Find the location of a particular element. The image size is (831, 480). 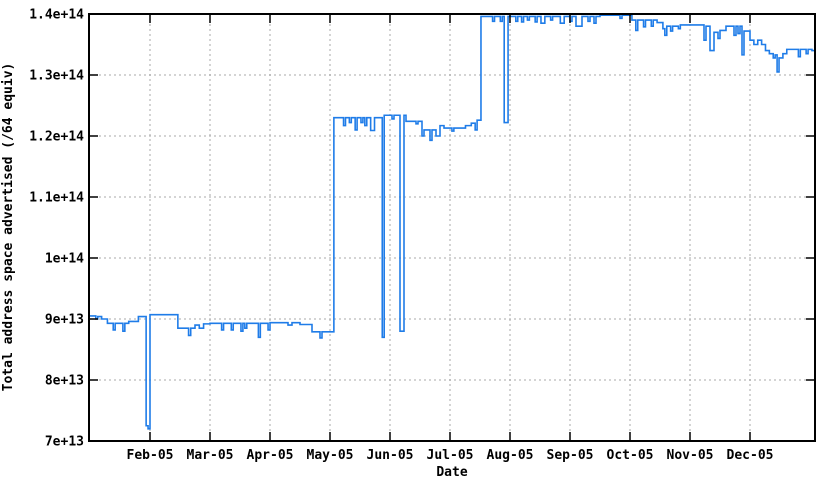

x-tick-label: Oct-05 is located at coordinates (630, 455).